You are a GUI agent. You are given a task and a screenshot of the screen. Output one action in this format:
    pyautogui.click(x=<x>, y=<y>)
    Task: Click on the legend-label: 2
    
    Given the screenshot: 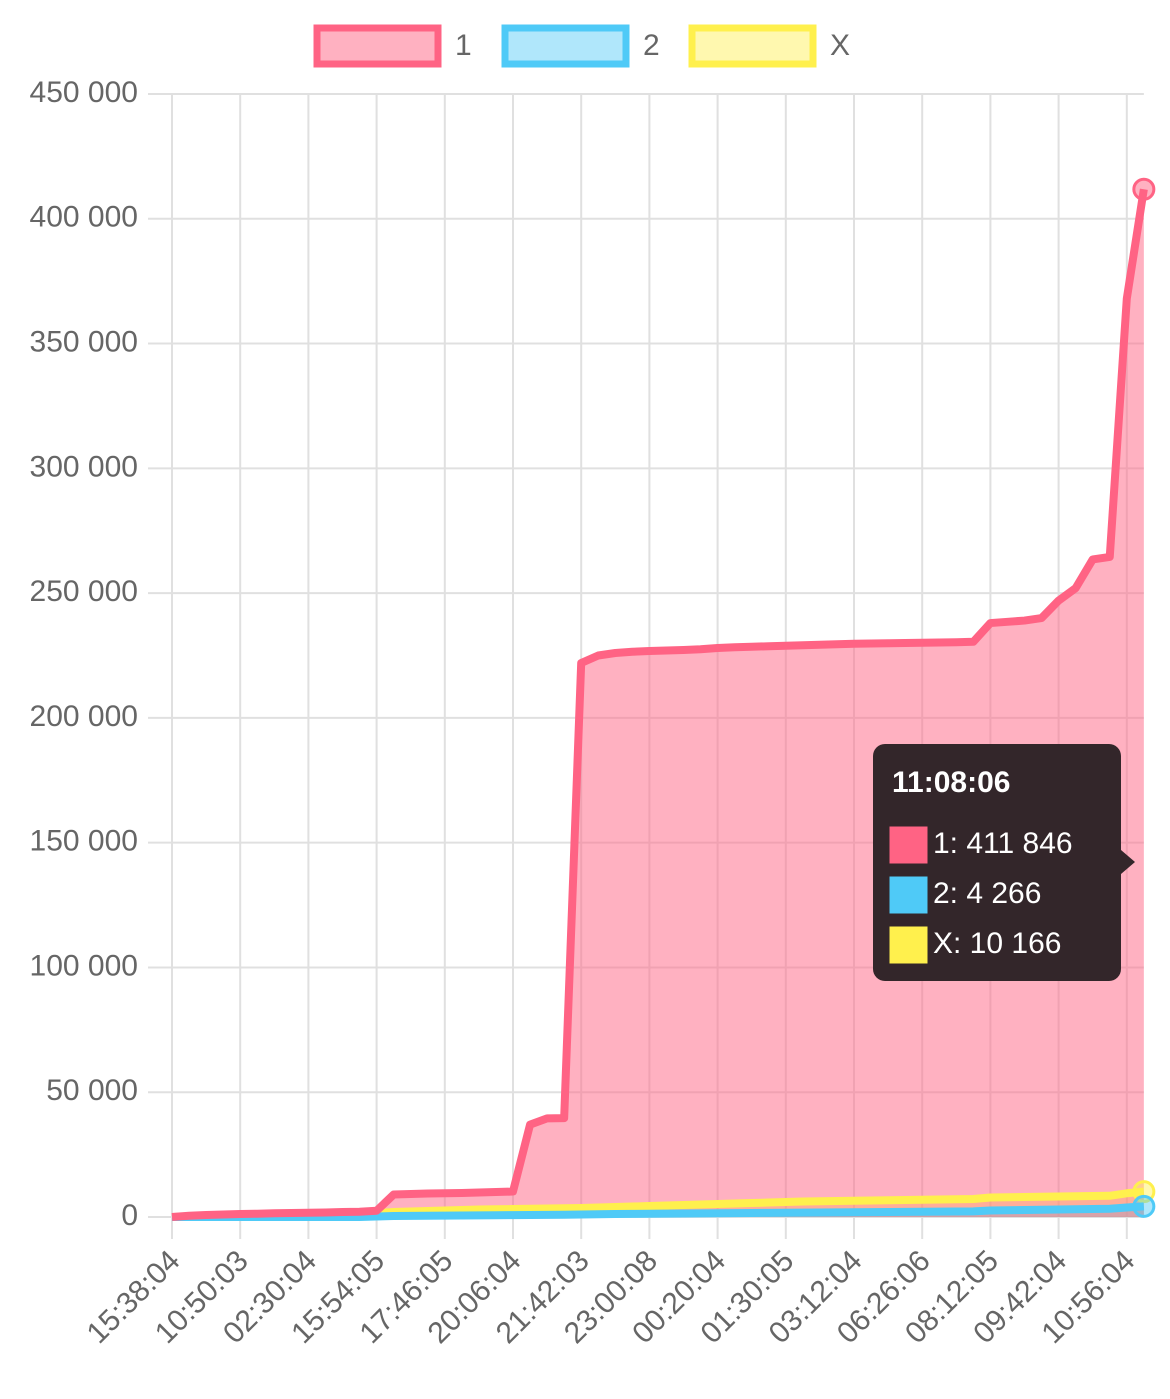 What is the action you would take?
    pyautogui.click(x=651, y=45)
    